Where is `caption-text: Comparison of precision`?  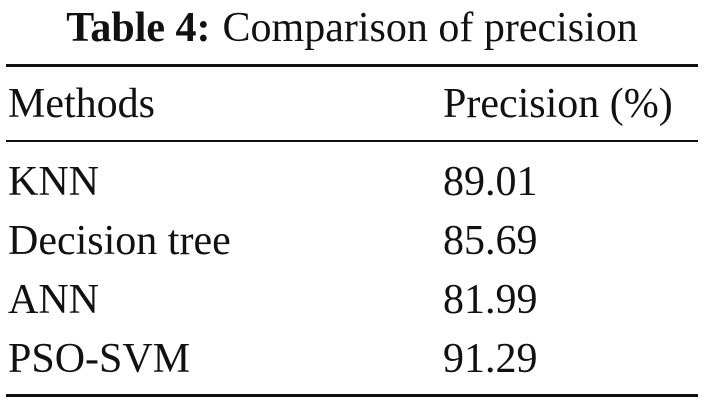
caption-text: Comparison of precision is located at coordinates (430, 28).